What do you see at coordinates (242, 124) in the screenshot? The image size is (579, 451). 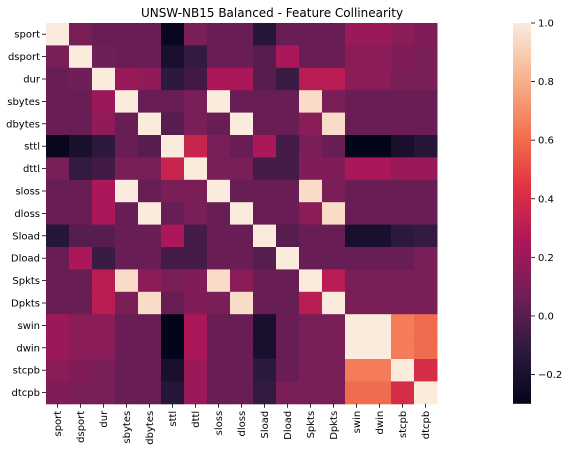 I see `heatmap-cell-dbytes-dloss` at bounding box center [242, 124].